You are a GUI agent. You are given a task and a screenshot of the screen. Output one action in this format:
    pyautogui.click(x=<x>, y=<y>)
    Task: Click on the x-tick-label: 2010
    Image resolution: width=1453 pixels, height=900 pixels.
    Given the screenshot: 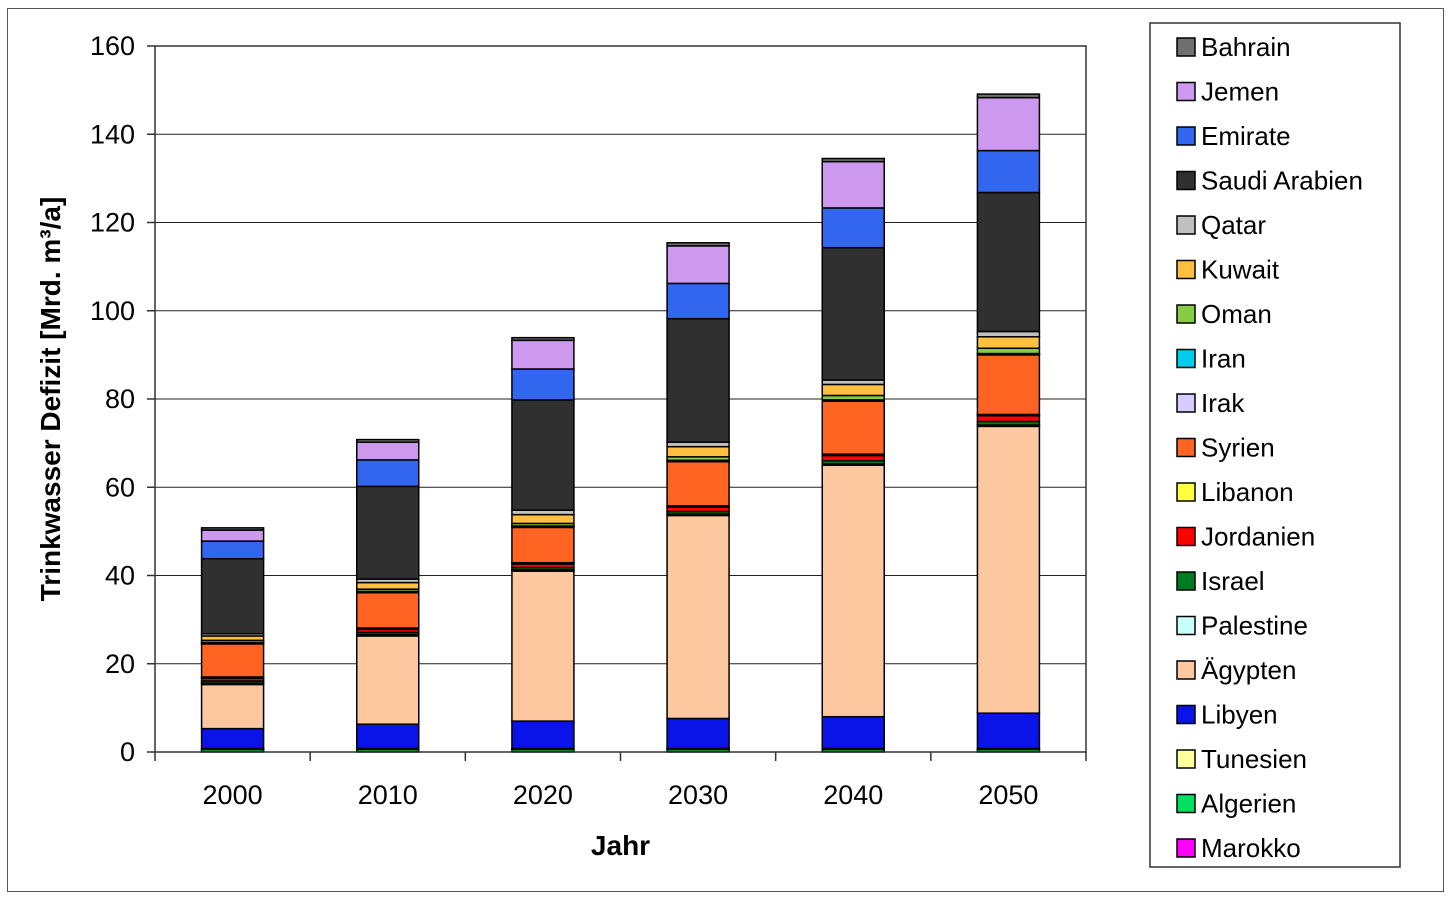 What is the action you would take?
    pyautogui.click(x=388, y=795)
    